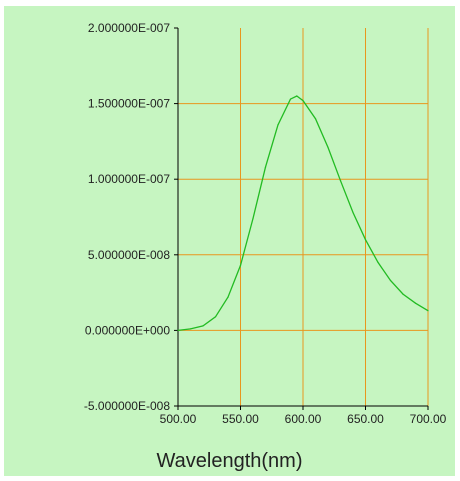  What do you see at coordinates (178, 419) in the screenshot?
I see `x-tick-label: 500.00` at bounding box center [178, 419].